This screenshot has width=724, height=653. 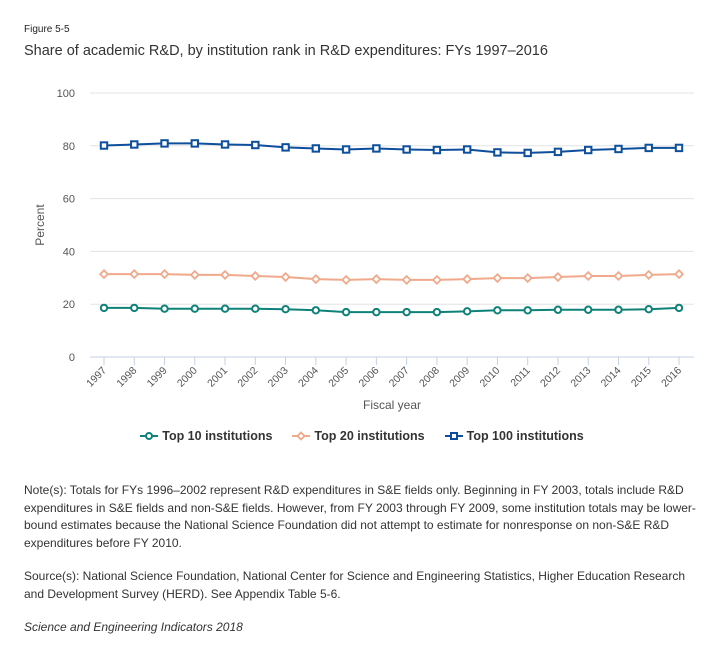 I want to click on y-tick-label: 100, so click(x=66, y=94).